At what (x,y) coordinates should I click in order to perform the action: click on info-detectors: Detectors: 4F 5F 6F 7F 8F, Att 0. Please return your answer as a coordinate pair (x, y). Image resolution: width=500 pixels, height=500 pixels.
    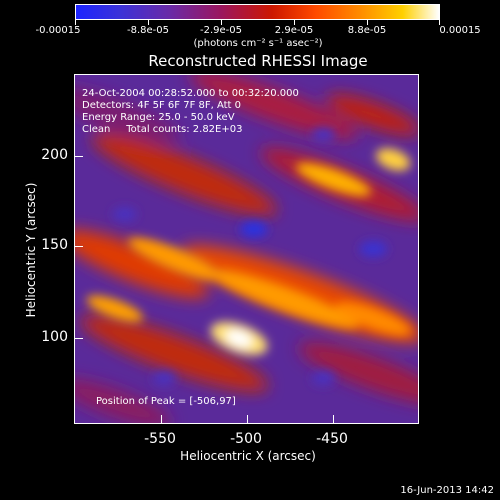
    Looking at the image, I should click on (162, 105).